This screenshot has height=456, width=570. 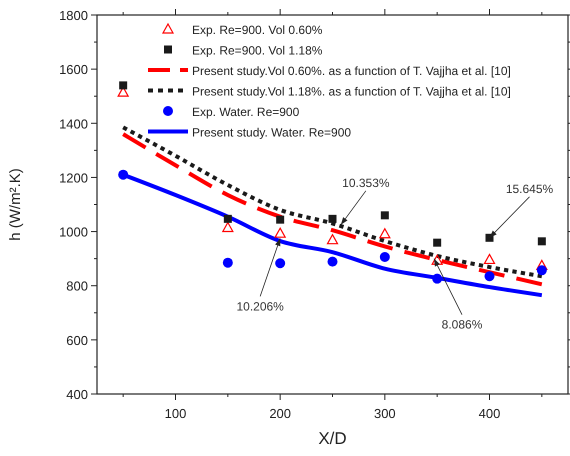 I want to click on x-tick-label: 400, so click(x=489, y=413).